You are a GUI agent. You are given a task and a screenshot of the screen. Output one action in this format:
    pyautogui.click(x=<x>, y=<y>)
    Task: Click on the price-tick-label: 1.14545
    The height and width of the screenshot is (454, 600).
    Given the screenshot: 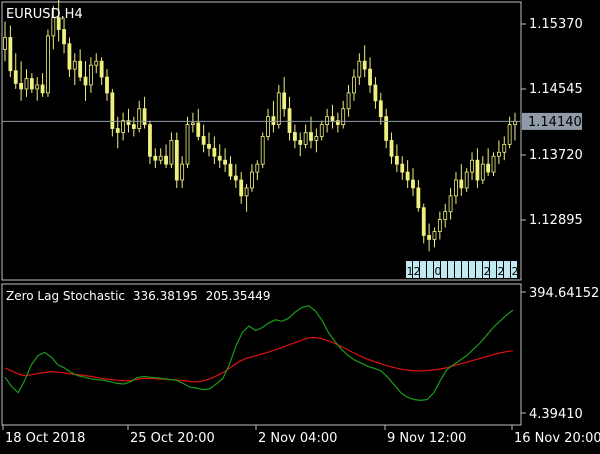 What is the action you would take?
    pyautogui.click(x=556, y=89)
    